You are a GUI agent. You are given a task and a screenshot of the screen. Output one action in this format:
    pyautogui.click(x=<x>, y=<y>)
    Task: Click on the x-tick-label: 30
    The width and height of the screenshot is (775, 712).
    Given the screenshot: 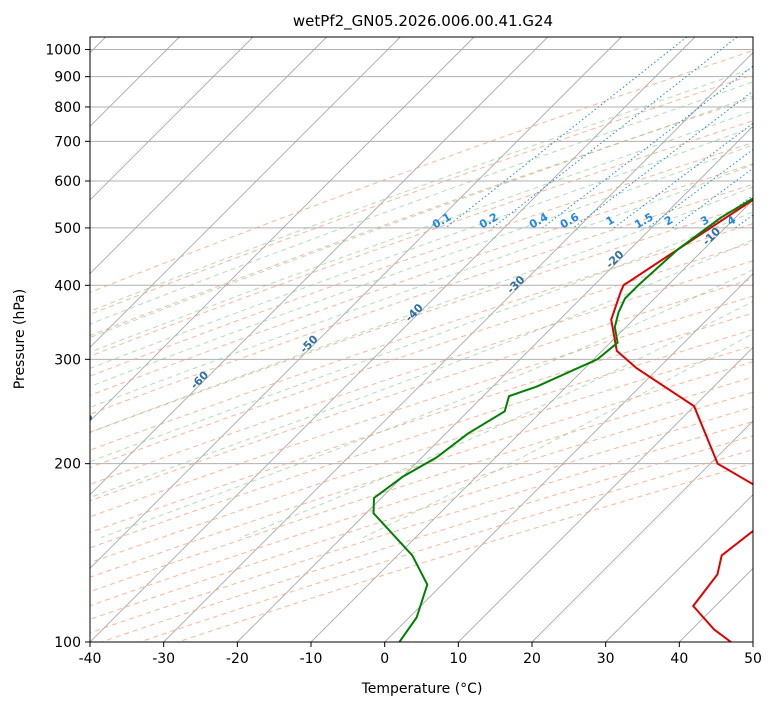 What is the action you would take?
    pyautogui.click(x=606, y=659)
    